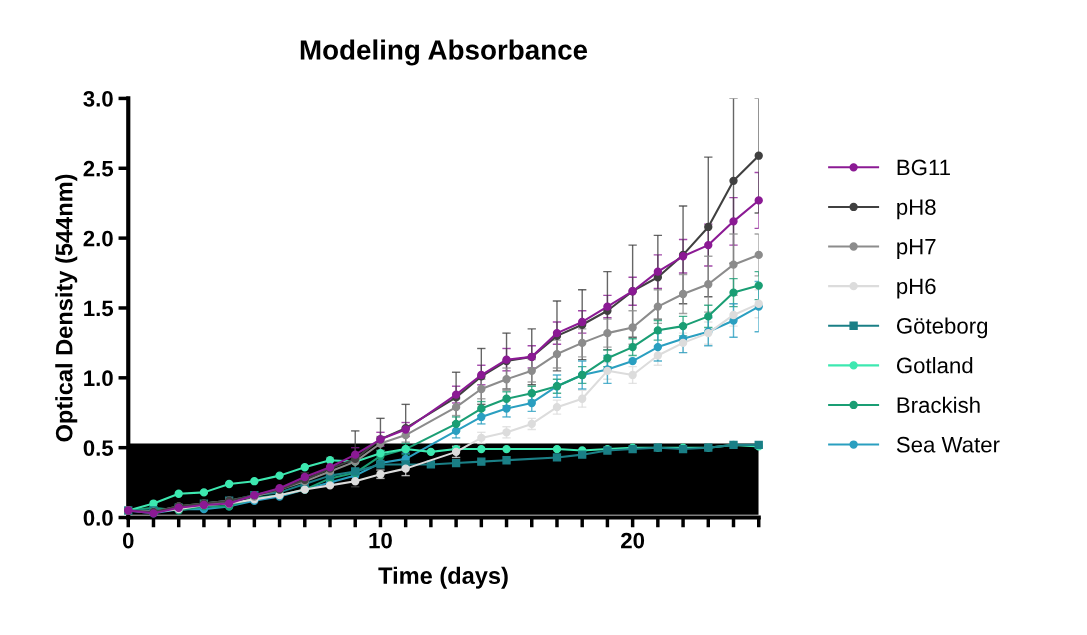 The image size is (1087, 635). What do you see at coordinates (916, 288) in the screenshot?
I see `legend-label: pH6` at bounding box center [916, 288].